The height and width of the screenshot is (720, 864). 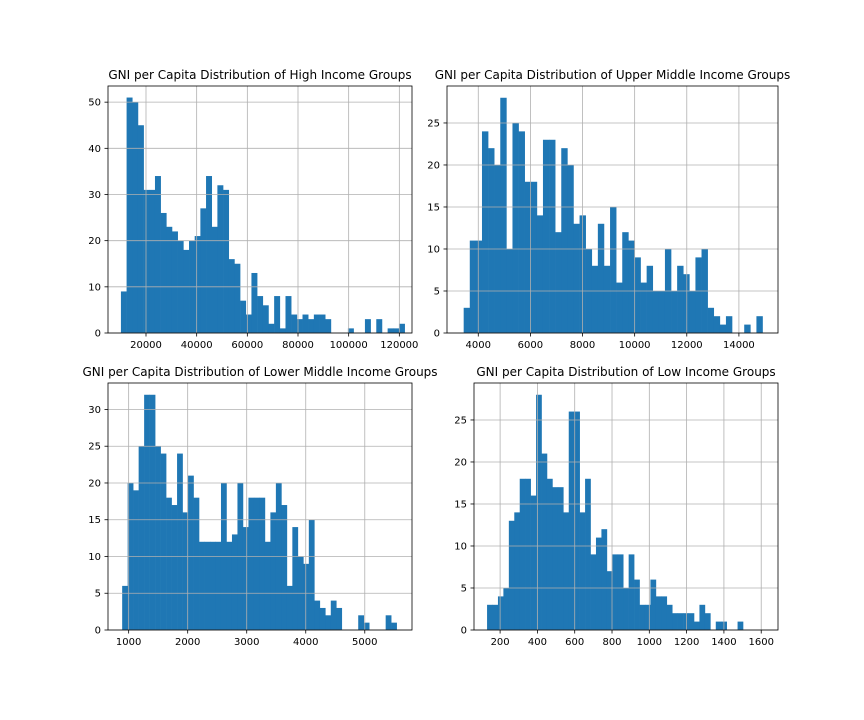 I want to click on x-tick-label: 40000, so click(x=197, y=345).